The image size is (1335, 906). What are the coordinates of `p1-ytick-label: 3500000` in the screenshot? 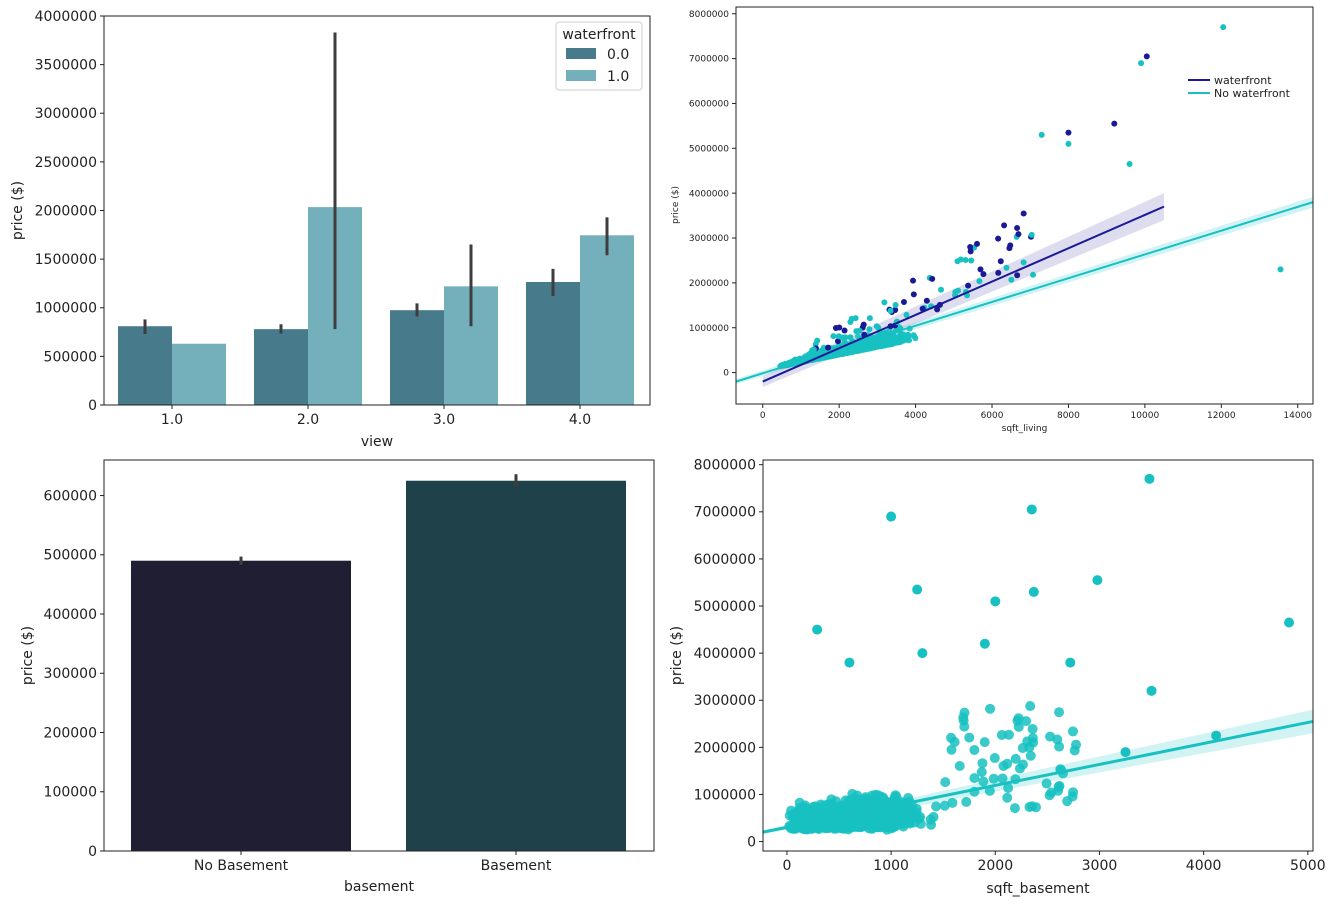 It's located at (66, 66).